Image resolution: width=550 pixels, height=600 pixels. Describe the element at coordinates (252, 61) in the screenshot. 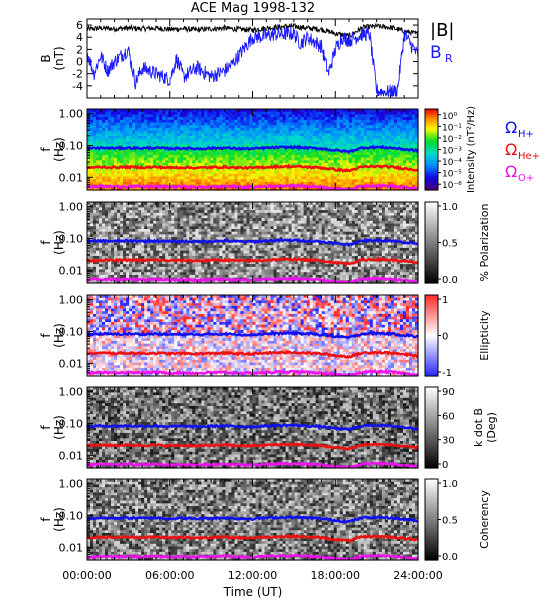

I see `series-b-radial-line` at that location.